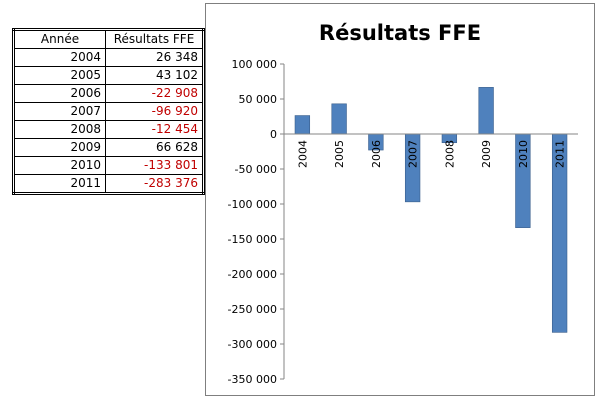  Describe the element at coordinates (255, 64) in the screenshot. I see `y-tick-label: 100 000` at that location.